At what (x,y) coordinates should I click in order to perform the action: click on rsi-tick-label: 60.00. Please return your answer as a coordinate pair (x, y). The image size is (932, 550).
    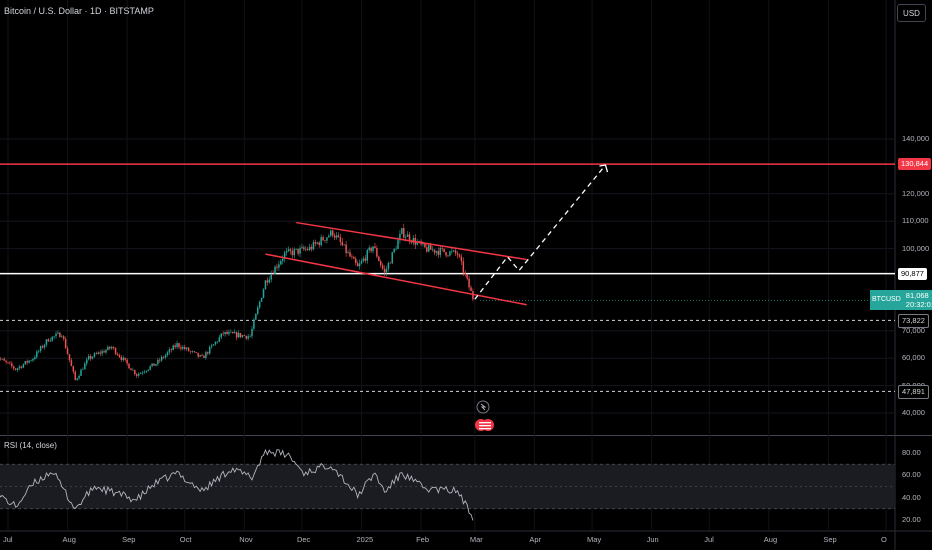
    Looking at the image, I should click on (911, 475).